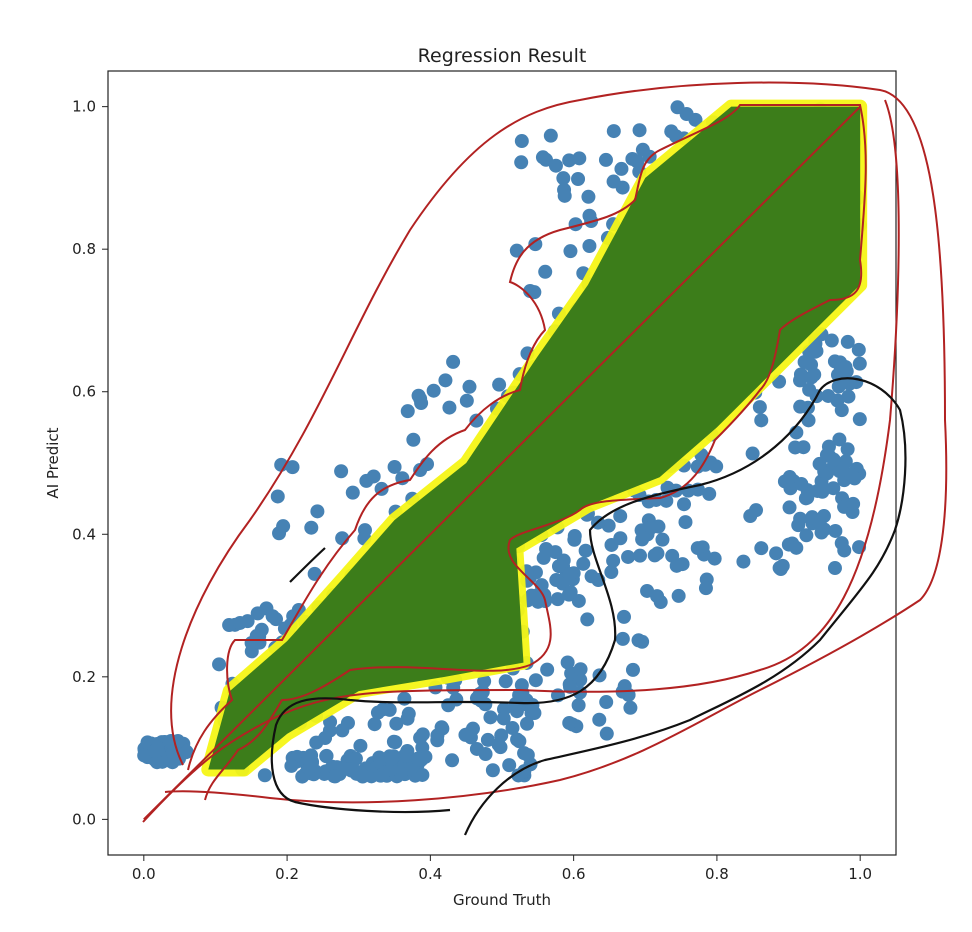  Describe the element at coordinates (502, 56) in the screenshot. I see `chart-title: Regression Result` at that location.